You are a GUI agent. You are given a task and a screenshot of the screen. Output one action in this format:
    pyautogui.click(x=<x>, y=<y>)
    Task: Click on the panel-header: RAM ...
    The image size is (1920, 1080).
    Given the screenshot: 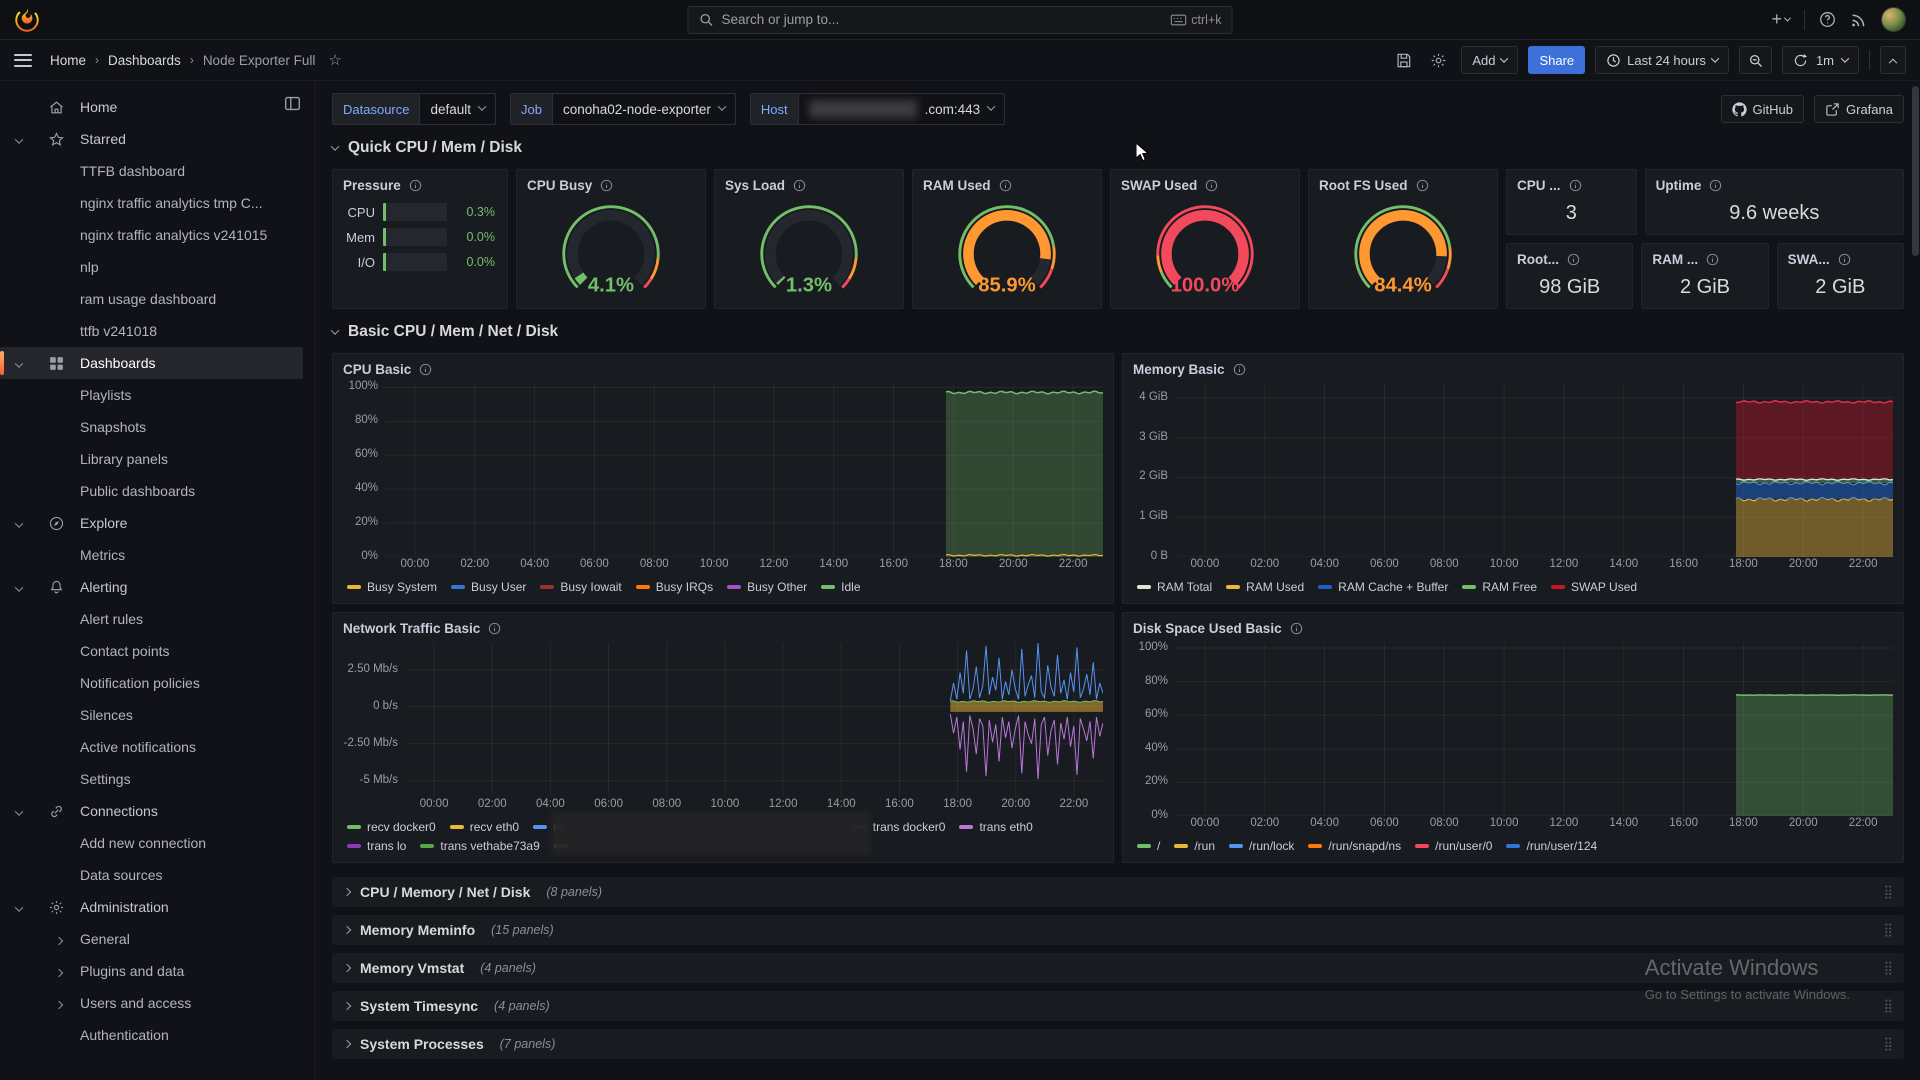 What is the action you would take?
    pyautogui.click(x=1704, y=257)
    